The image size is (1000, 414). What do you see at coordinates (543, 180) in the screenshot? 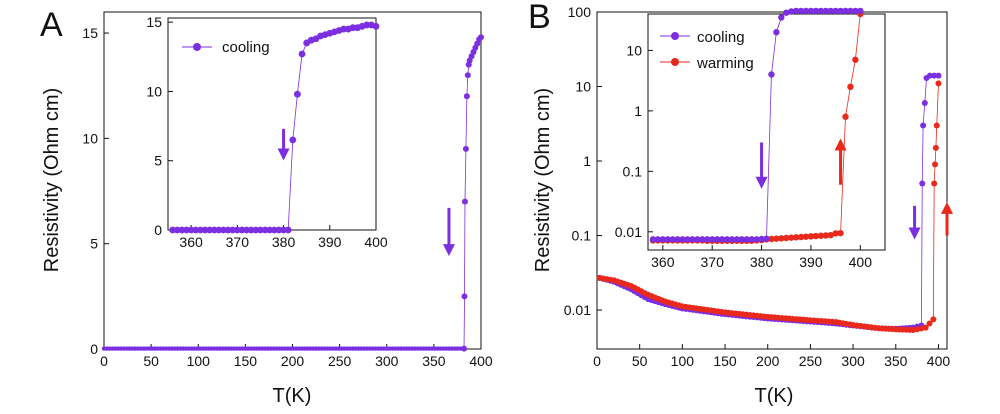
I see `panel-b-ylabel: Resistivity (Ohm cm)` at bounding box center [543, 180].